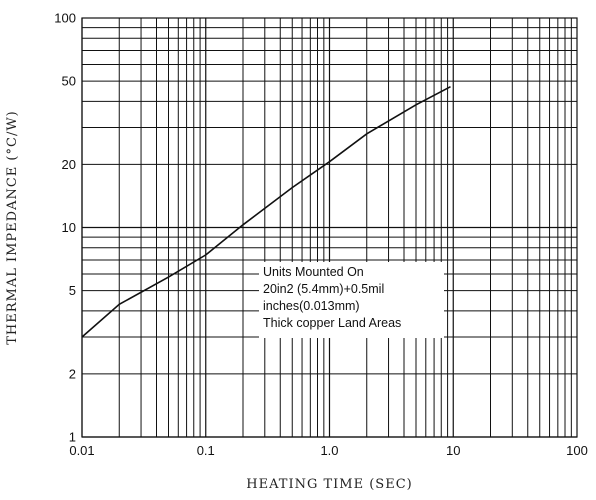 The height and width of the screenshot is (500, 596). Describe the element at coordinates (72, 437) in the screenshot. I see `y-tick-label: 1` at that location.